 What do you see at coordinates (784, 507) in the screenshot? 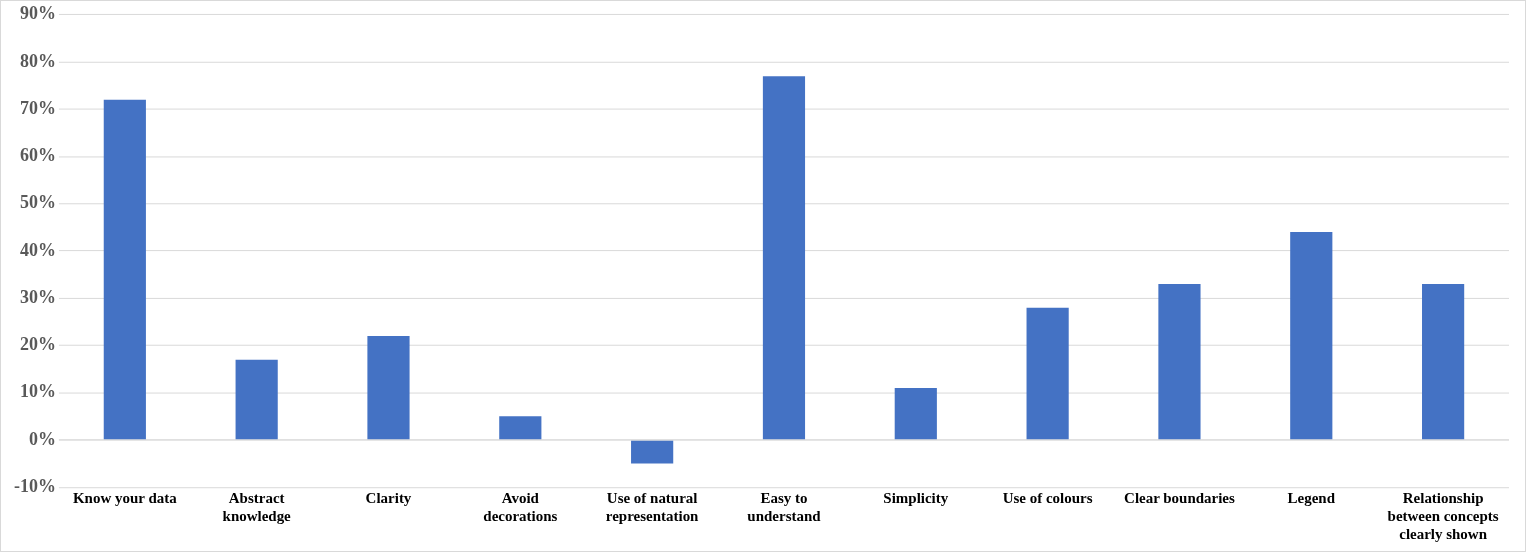
I see `x-tick-label: Easy to understand` at bounding box center [784, 507].